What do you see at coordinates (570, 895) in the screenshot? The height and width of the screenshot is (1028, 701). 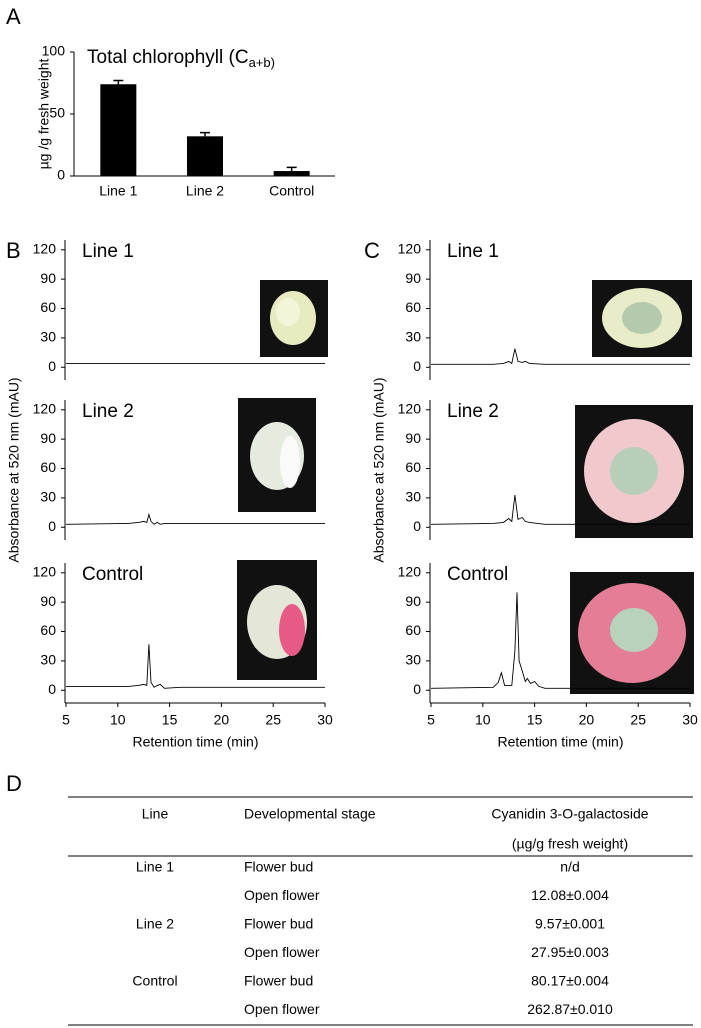 I see `table-cell: 12.08±0.004` at bounding box center [570, 895].